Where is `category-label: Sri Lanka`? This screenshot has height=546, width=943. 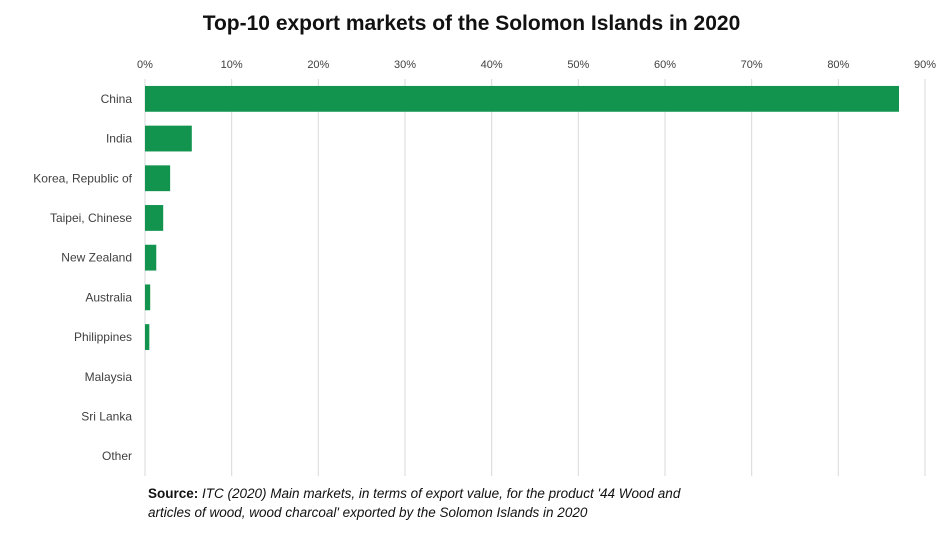 category-label: Sri Lanka is located at coordinates (106, 416).